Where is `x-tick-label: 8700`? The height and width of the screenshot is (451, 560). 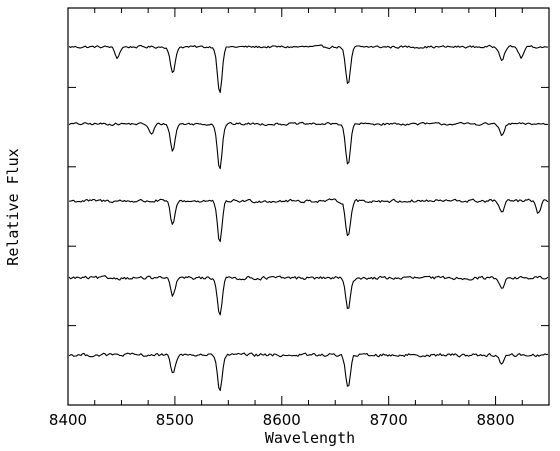 x-tick-label: 8700 is located at coordinates (389, 420).